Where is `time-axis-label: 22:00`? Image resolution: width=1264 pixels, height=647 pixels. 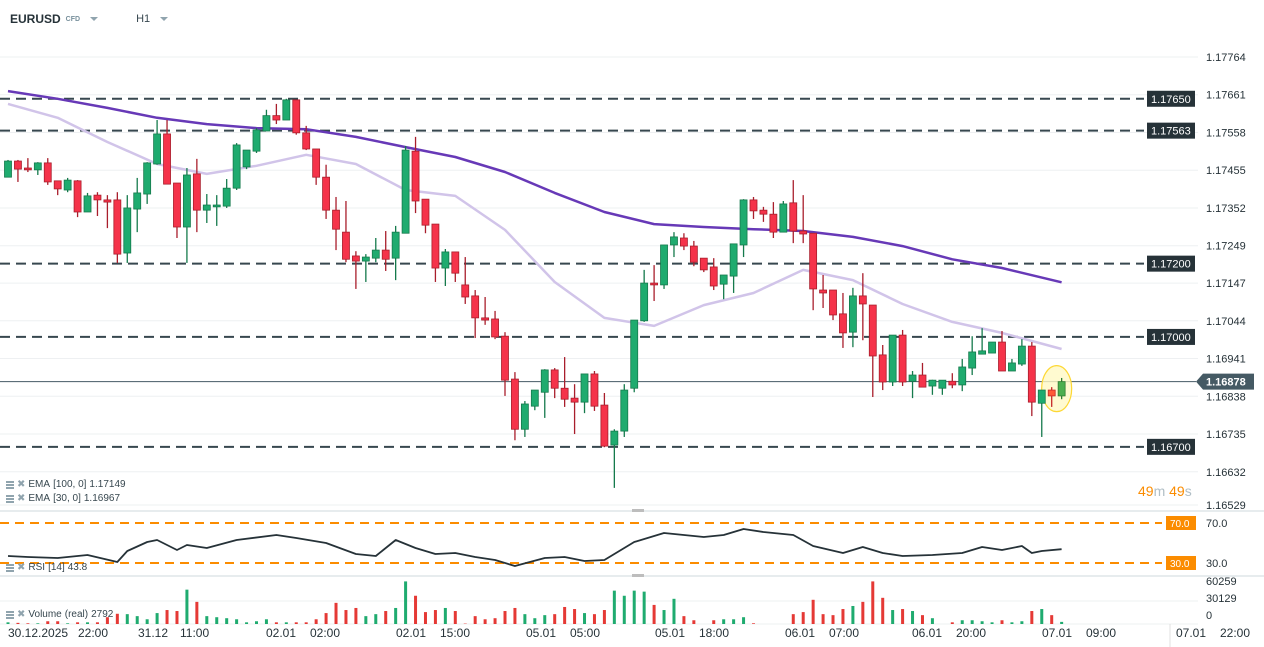
time-axis-label: 22:00 is located at coordinates (93, 633).